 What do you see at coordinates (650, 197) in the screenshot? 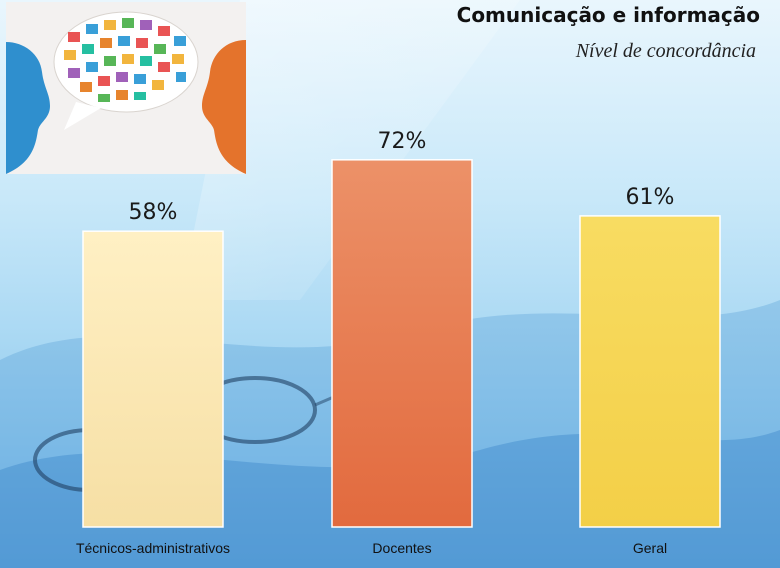
I see `data-label-3: 61%` at bounding box center [650, 197].